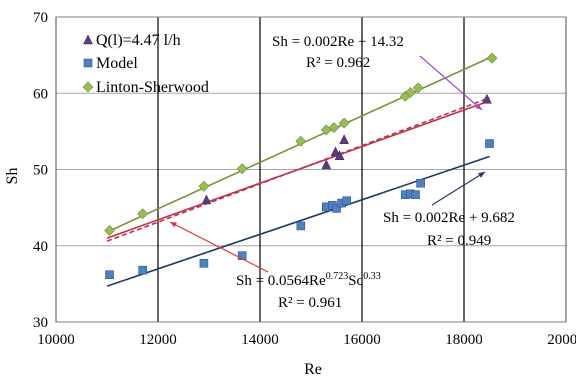 This screenshot has width=576, height=378. What do you see at coordinates (344, 123) in the screenshot?
I see `point-diamond-7-shape` at bounding box center [344, 123].